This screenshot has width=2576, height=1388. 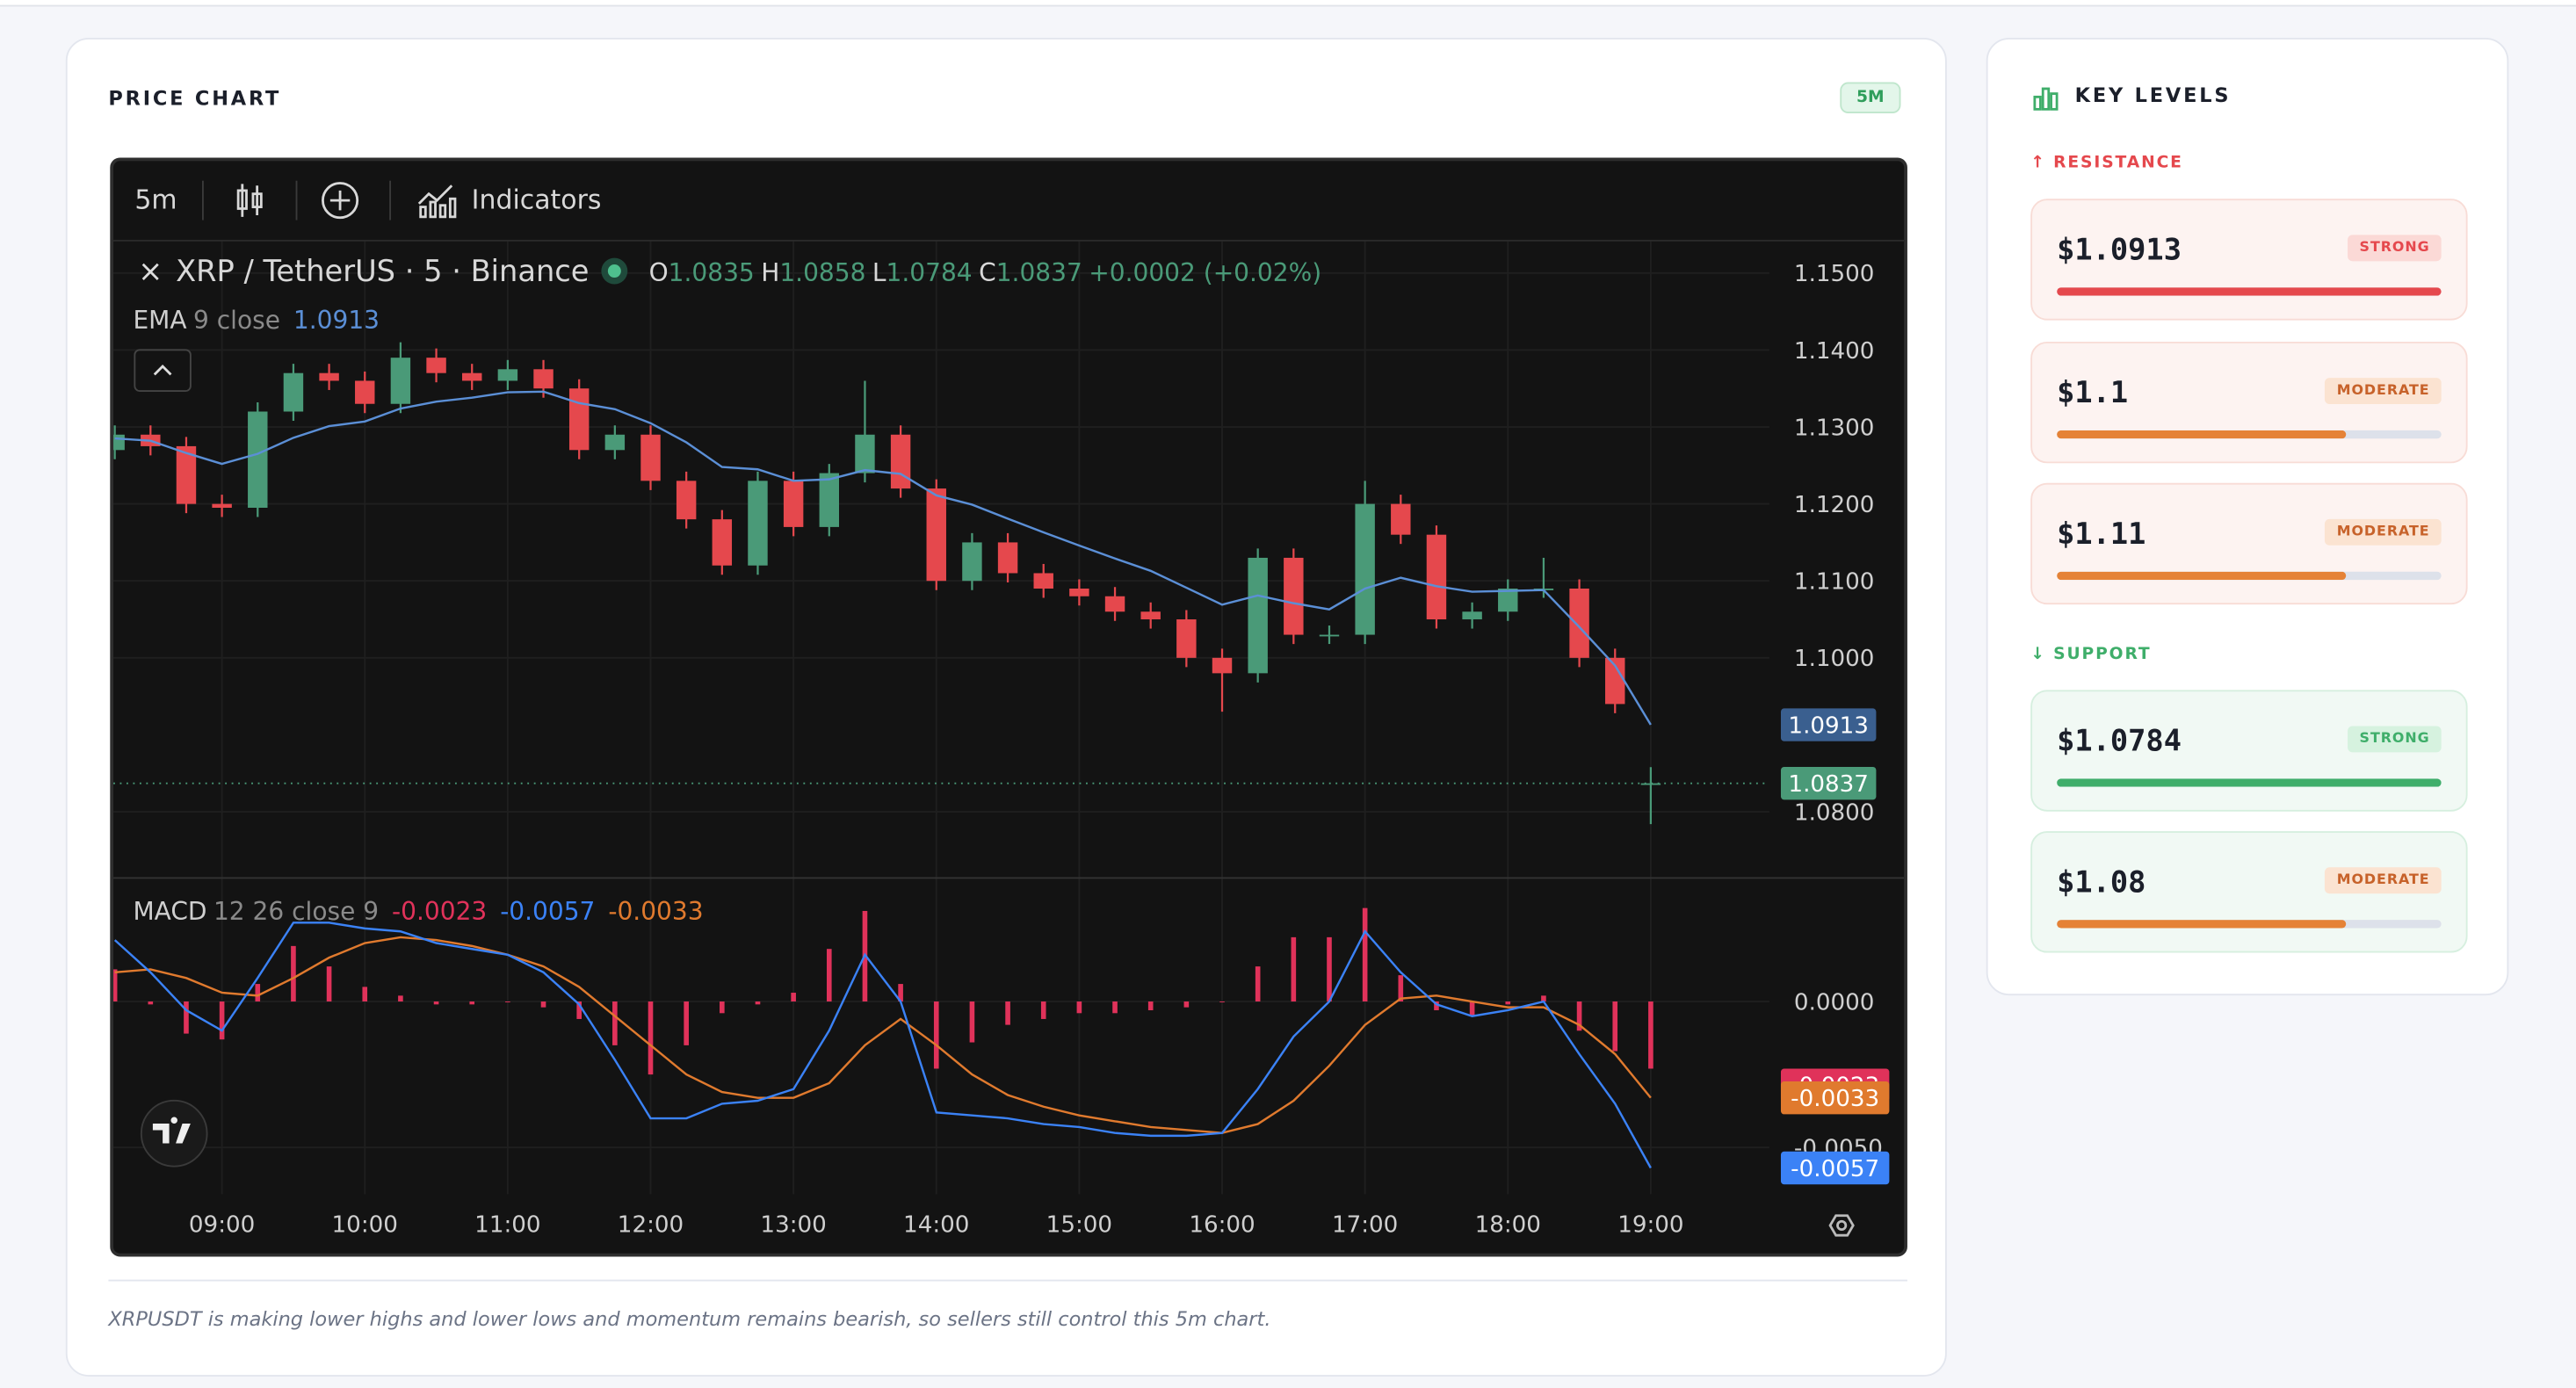 I want to click on level-card: $1.08 MODERATE, so click(x=2249, y=892).